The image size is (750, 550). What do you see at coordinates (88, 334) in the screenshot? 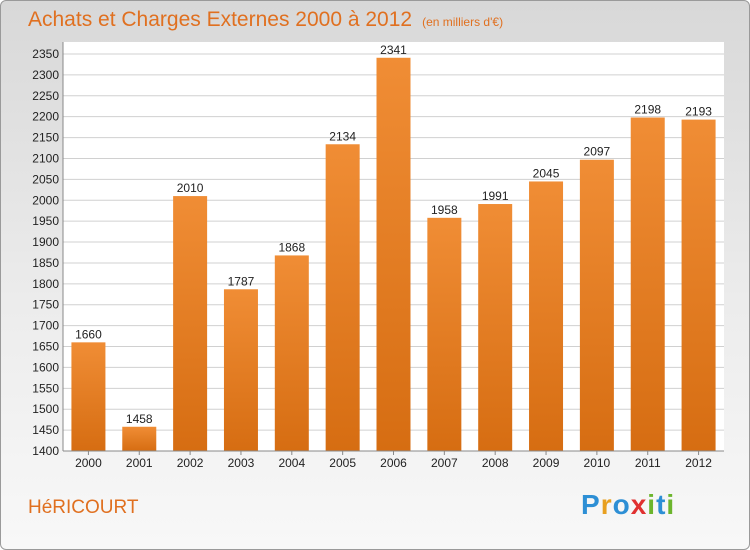
I see `value-label: 1660` at bounding box center [88, 334].